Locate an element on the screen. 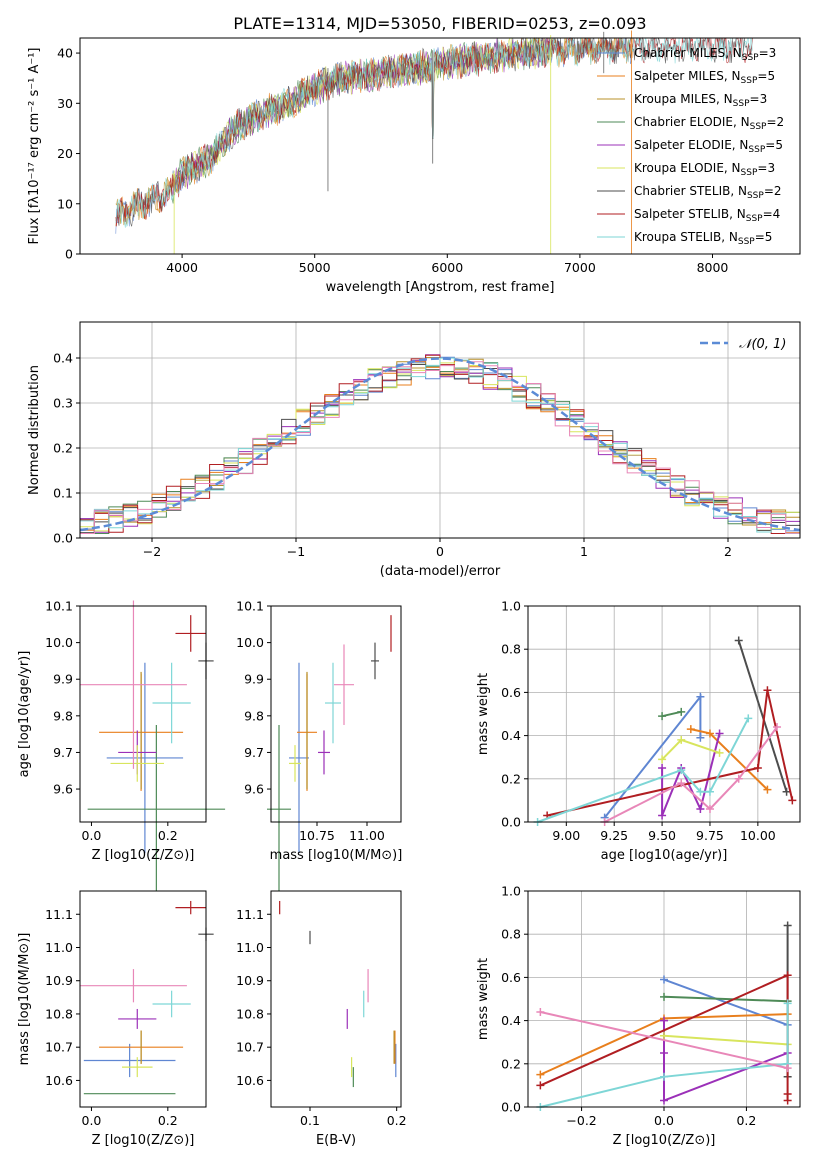 The image size is (819, 1170). x-tick-label: 9.50 is located at coordinates (662, 835).